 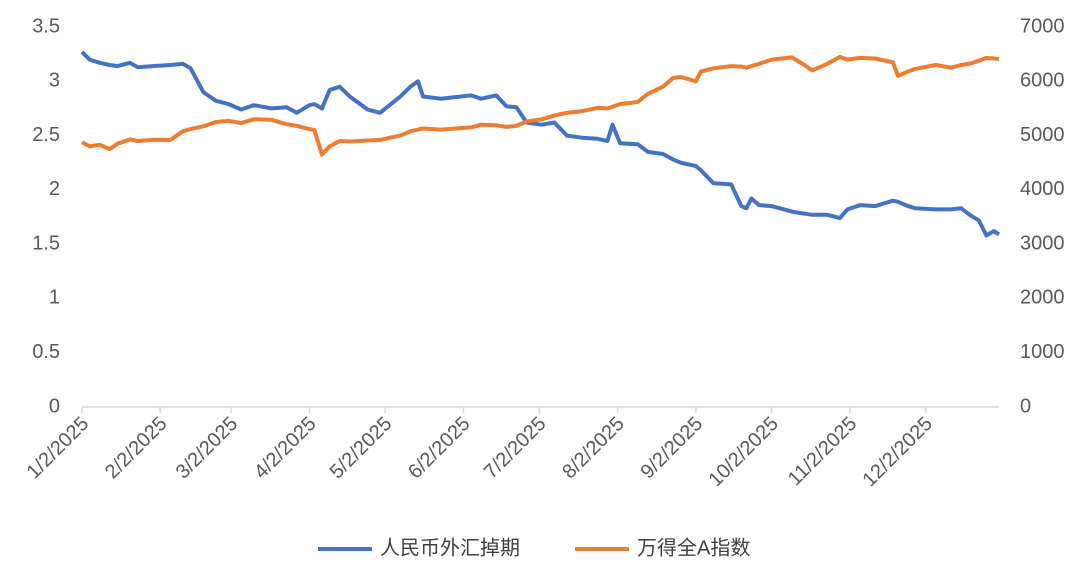 I want to click on y-tick-label: 0, so click(x=54, y=406).